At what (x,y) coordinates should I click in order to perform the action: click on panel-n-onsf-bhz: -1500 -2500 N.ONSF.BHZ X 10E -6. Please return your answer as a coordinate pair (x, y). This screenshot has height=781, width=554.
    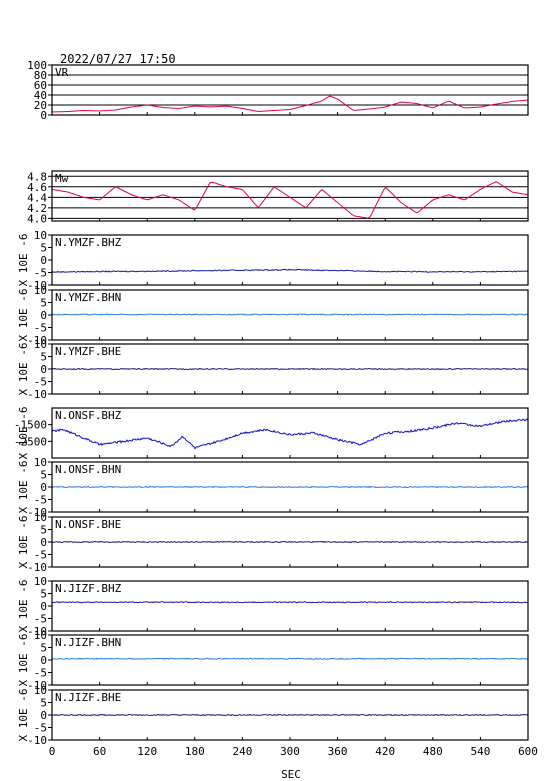
    Looking at the image, I should click on (271, 433).